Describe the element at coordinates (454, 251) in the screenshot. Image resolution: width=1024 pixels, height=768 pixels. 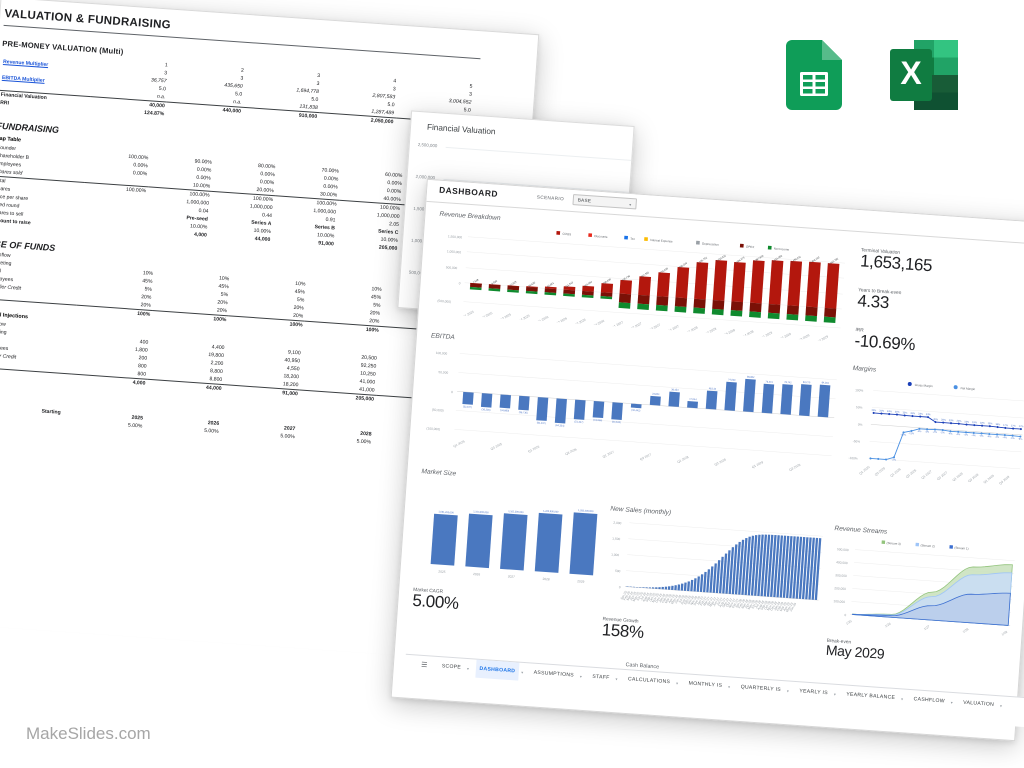
I see `svg-text: 1,000,000` at that location.